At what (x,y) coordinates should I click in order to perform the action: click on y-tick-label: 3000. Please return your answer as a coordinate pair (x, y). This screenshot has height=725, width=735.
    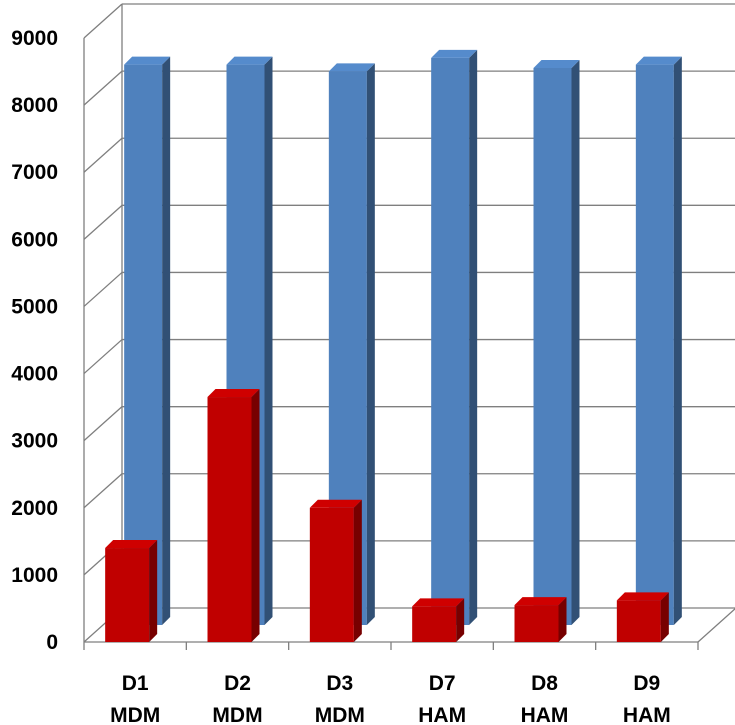
    Looking at the image, I should click on (34, 441).